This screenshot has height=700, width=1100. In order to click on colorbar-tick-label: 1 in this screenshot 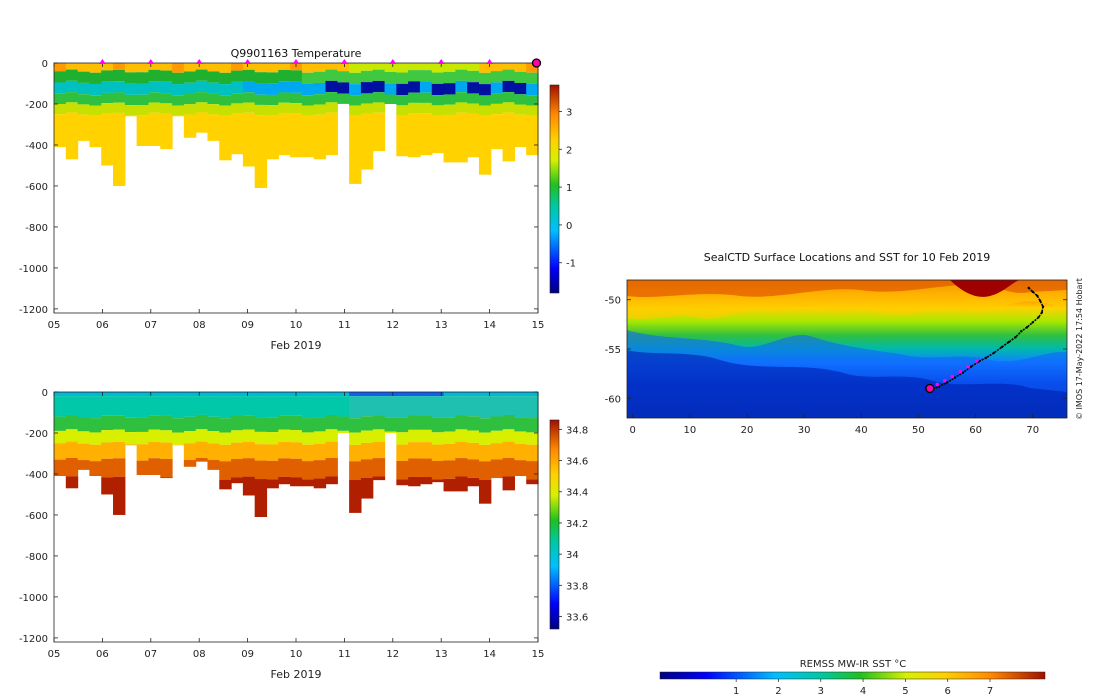, I will do `click(569, 188)`.